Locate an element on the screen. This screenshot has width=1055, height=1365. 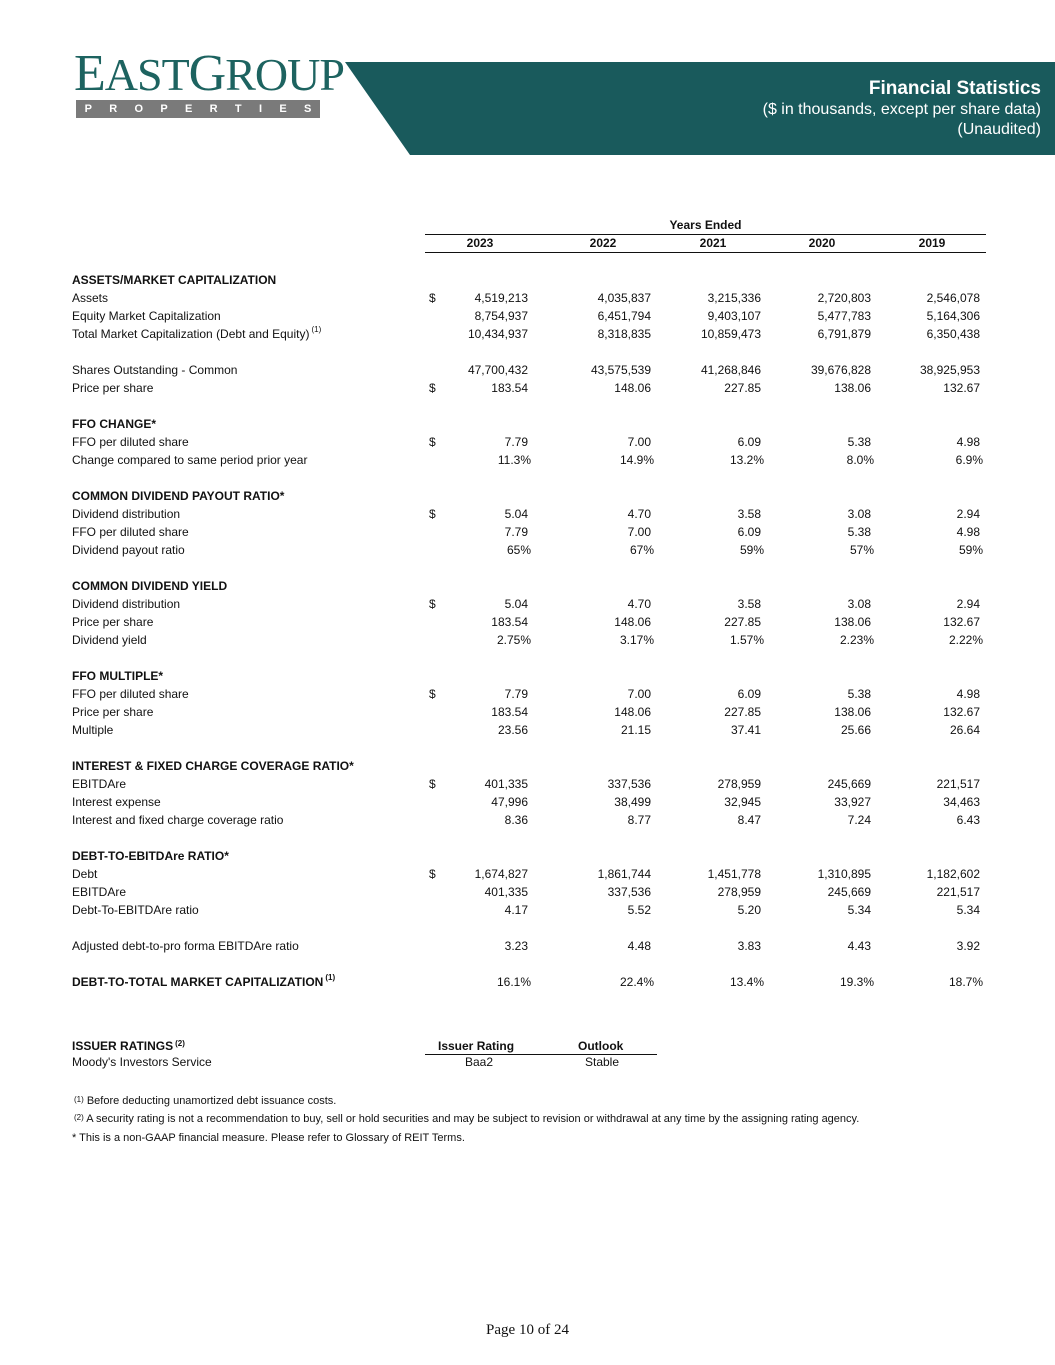
cell-value-2020: 8.0% is located at coordinates (860, 460).